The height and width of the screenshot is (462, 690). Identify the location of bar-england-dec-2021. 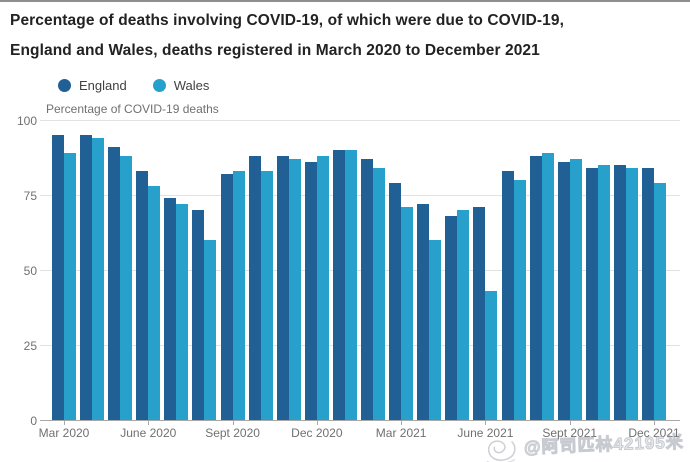
(647, 294).